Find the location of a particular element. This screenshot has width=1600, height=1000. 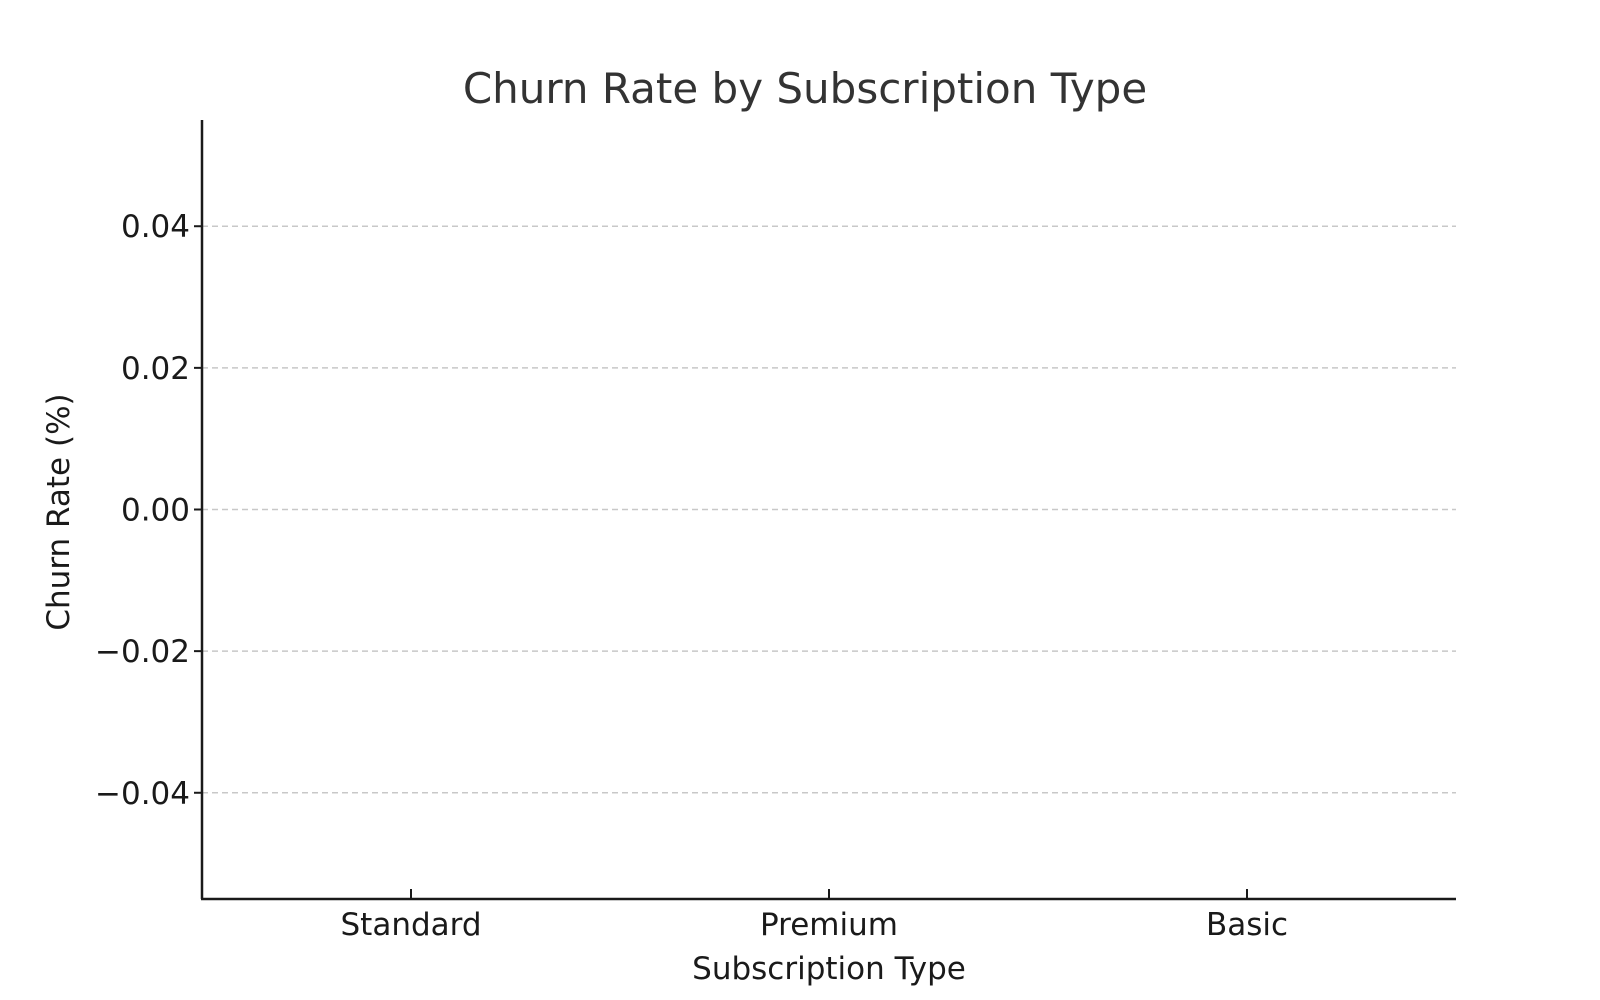

y-ticks: 0.04 0.02 0.00 −0.02 −0.04 is located at coordinates (148, 510).